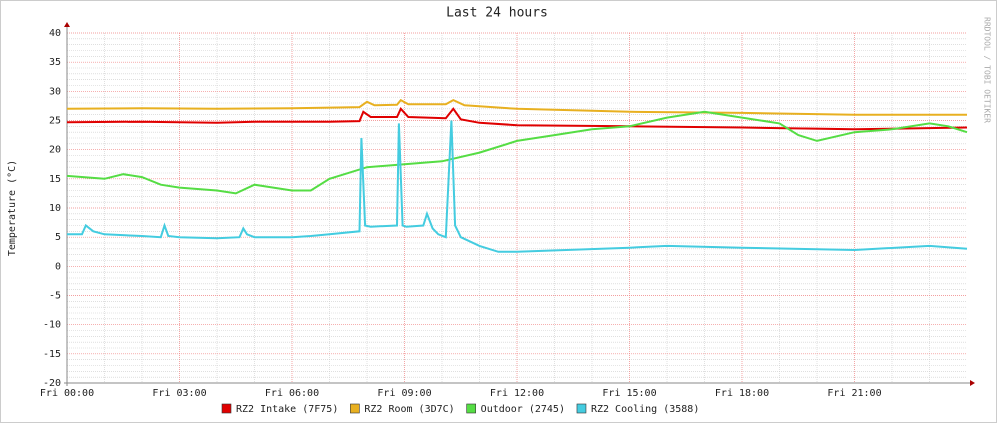 This screenshot has width=997, height=423. Describe the element at coordinates (854, 393) in the screenshot. I see `x-tick-label: Fri 21:00` at that location.